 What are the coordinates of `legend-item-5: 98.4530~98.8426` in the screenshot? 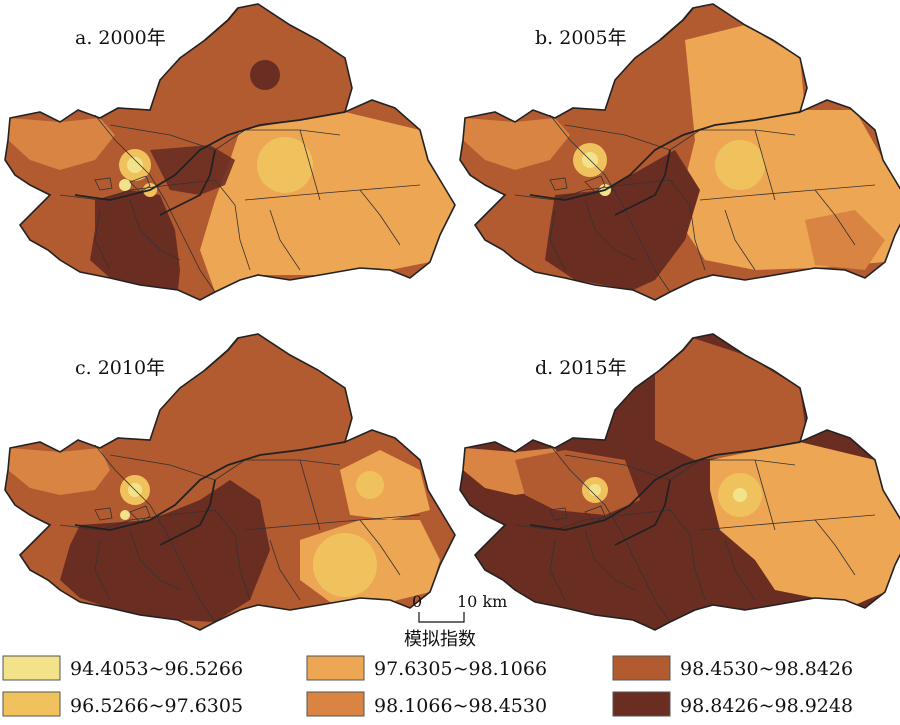 It's located at (732, 668).